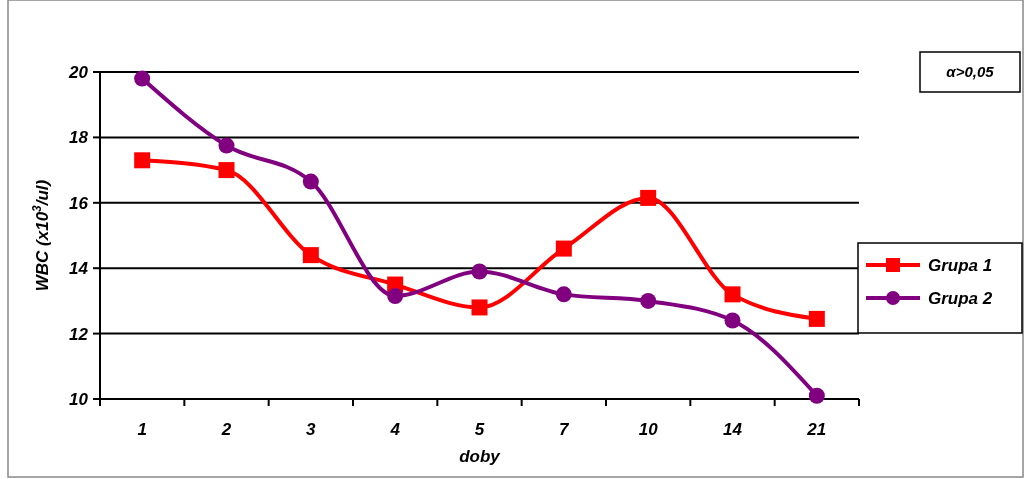 The width and height of the screenshot is (1027, 479). What do you see at coordinates (565, 429) in the screenshot?
I see `x-tick-label: 7` at bounding box center [565, 429].